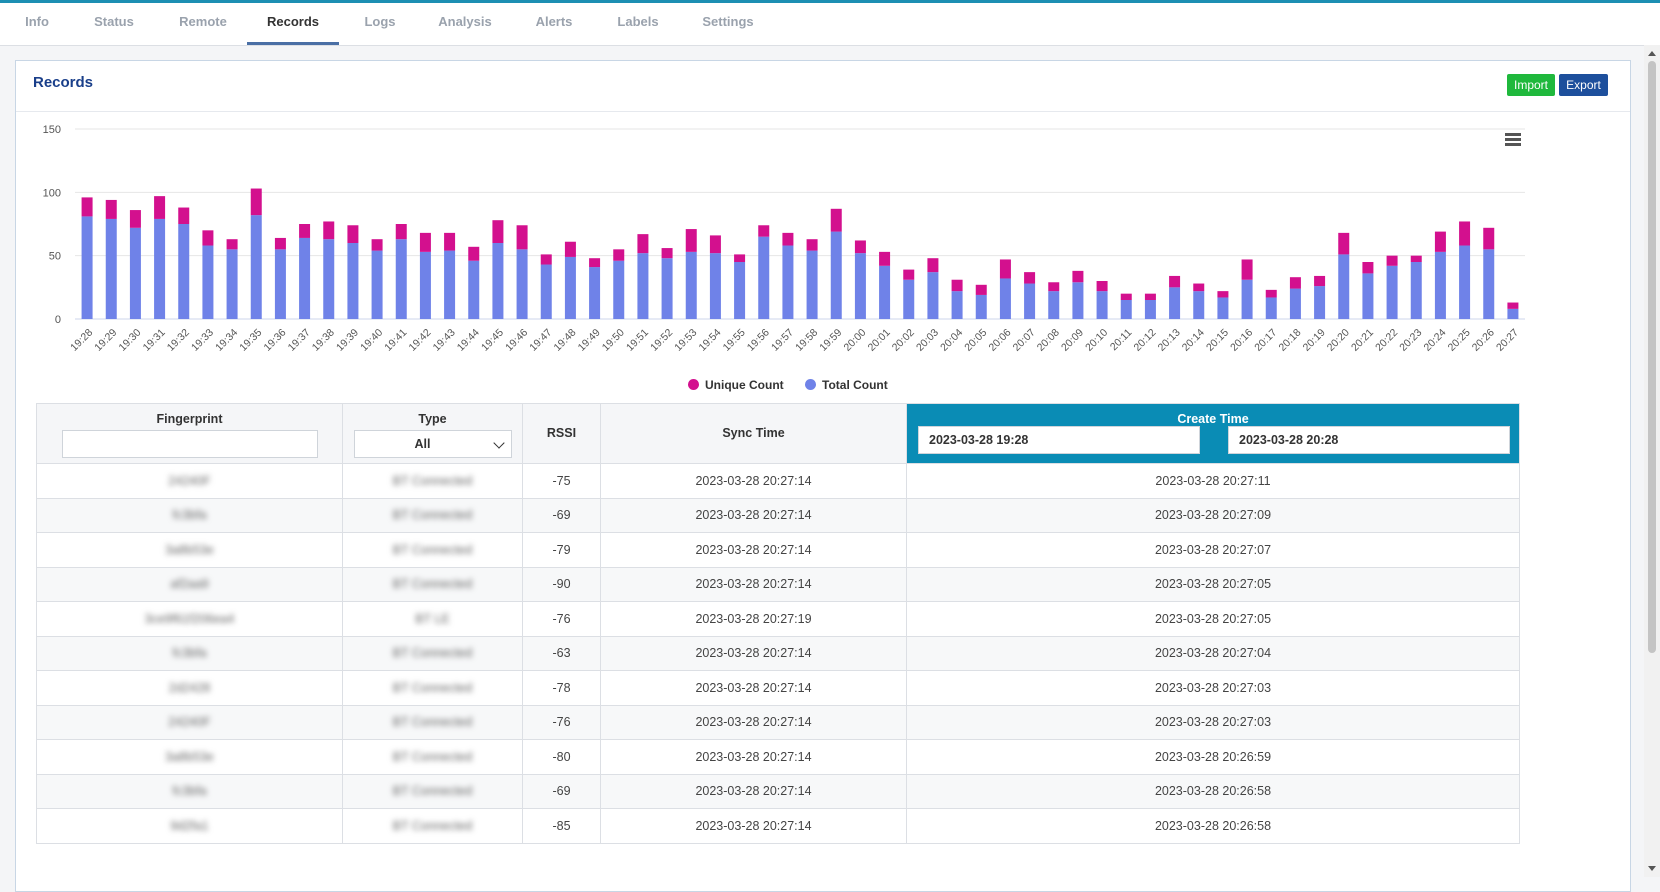  What do you see at coordinates (1213, 757) in the screenshot?
I see `cell-create-time: 2023-03-28 20:26:59` at bounding box center [1213, 757].